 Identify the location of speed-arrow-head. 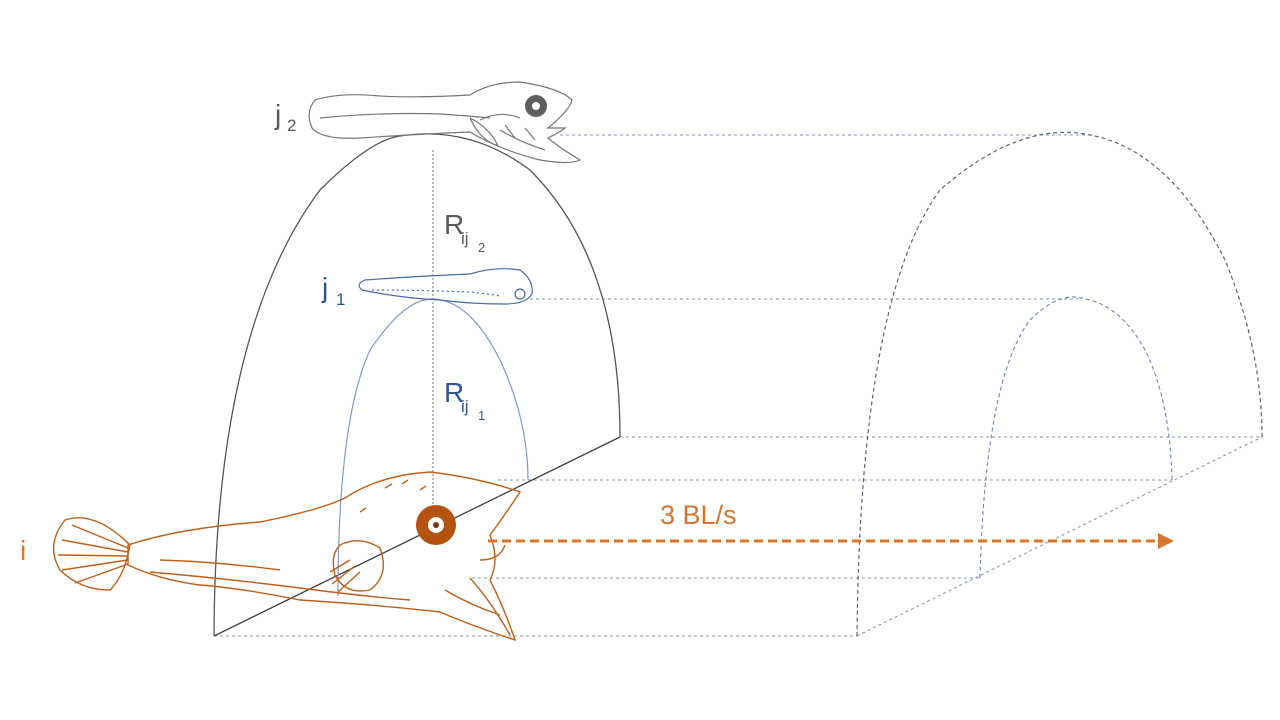
(1166, 541).